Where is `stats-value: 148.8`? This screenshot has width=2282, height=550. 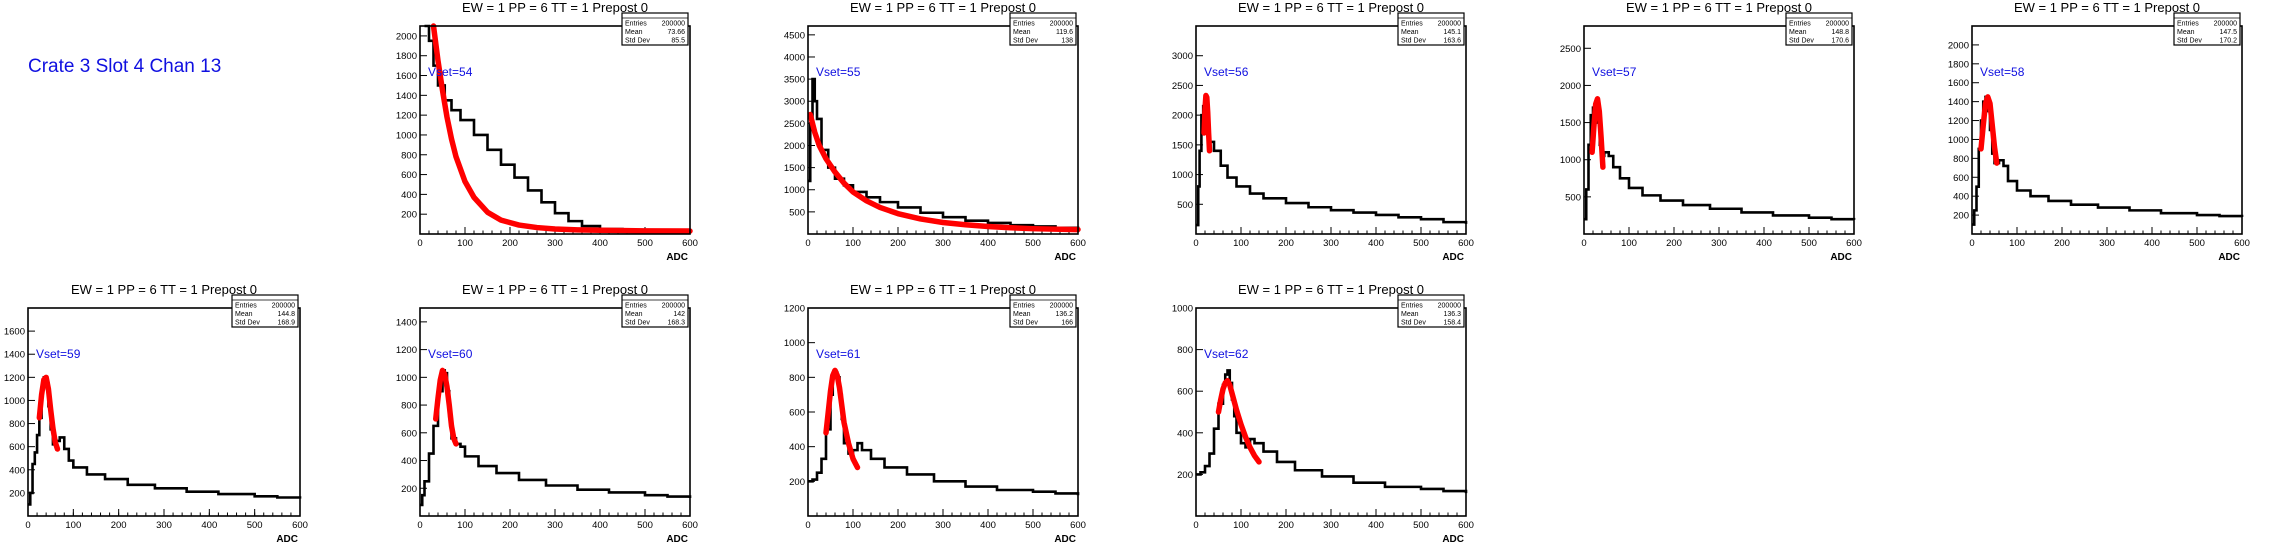
stats-value: 148.8 is located at coordinates (1840, 32).